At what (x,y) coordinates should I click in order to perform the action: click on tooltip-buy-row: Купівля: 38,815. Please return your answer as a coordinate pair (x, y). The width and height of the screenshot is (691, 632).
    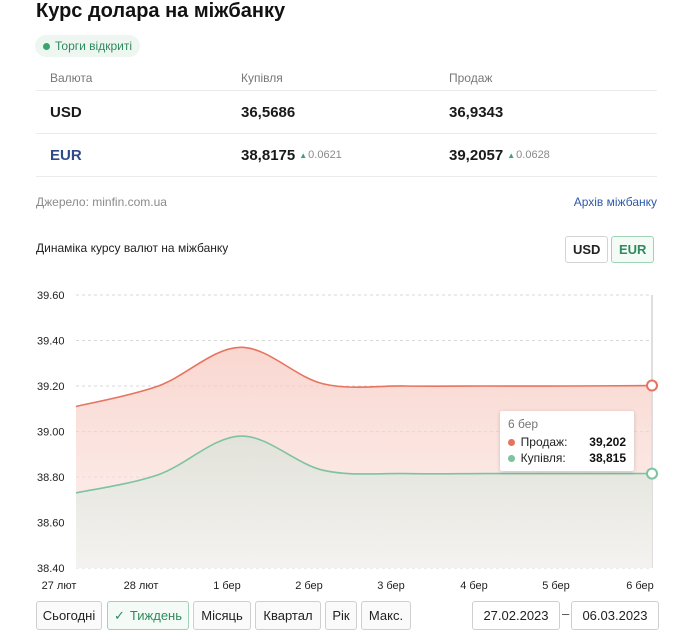
    Looking at the image, I should click on (567, 458).